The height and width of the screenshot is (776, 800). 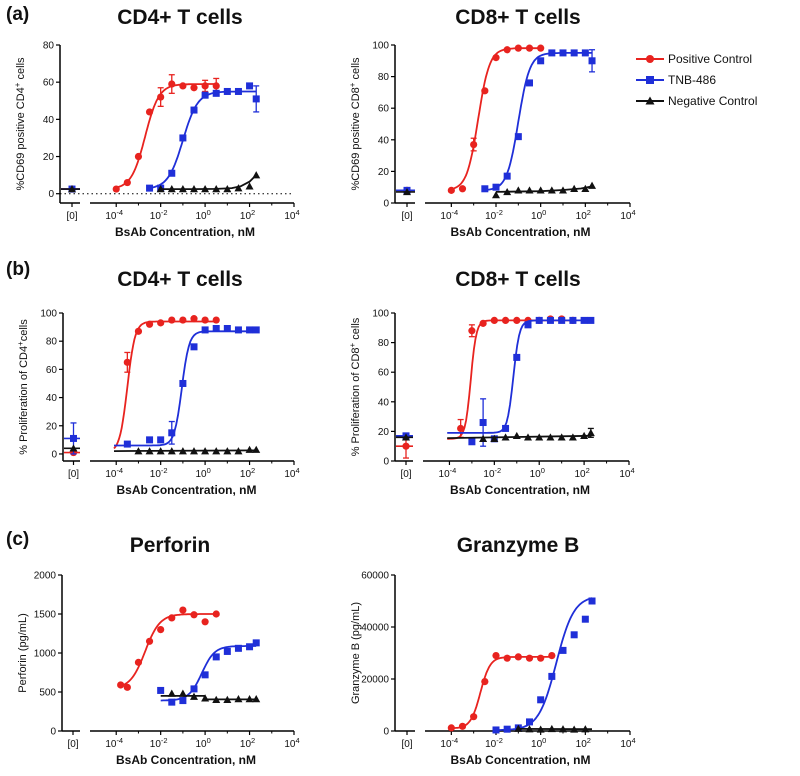 I want to click on y-tick-label: 80, so click(x=52, y=342).